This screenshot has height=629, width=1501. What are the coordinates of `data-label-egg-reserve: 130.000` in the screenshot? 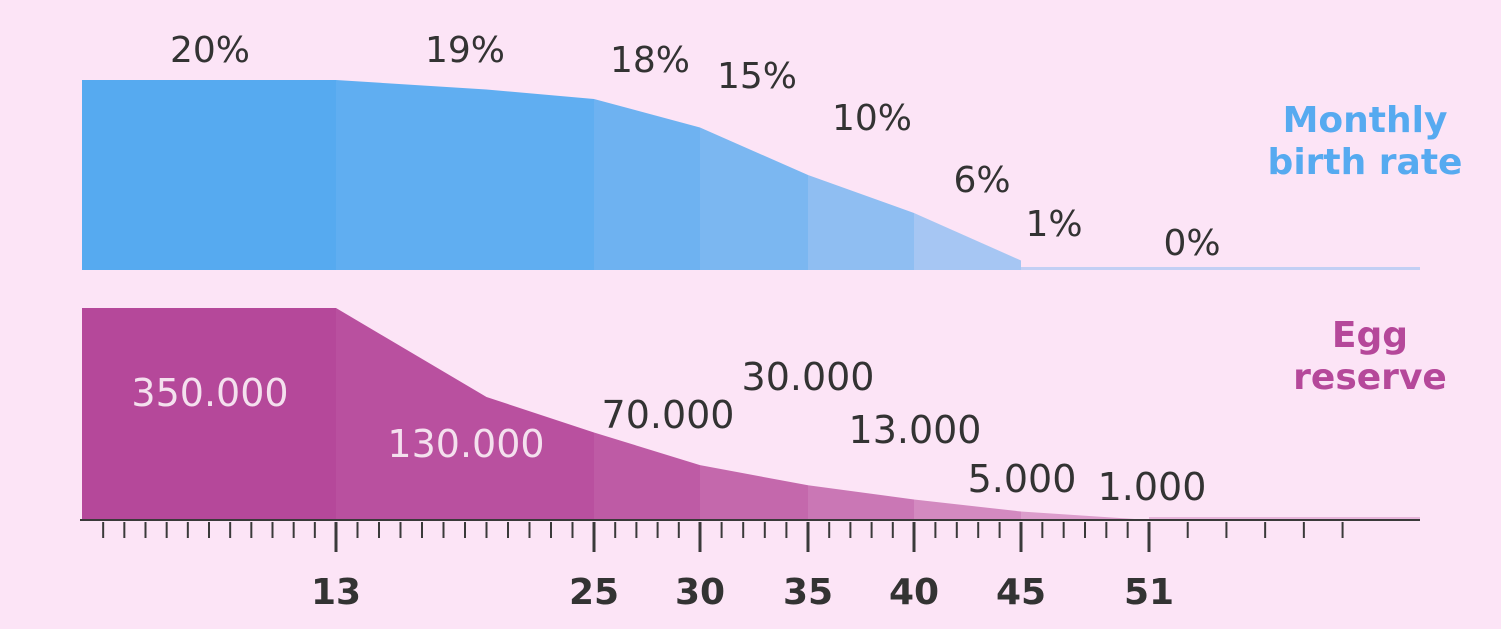 It's located at (465, 444).